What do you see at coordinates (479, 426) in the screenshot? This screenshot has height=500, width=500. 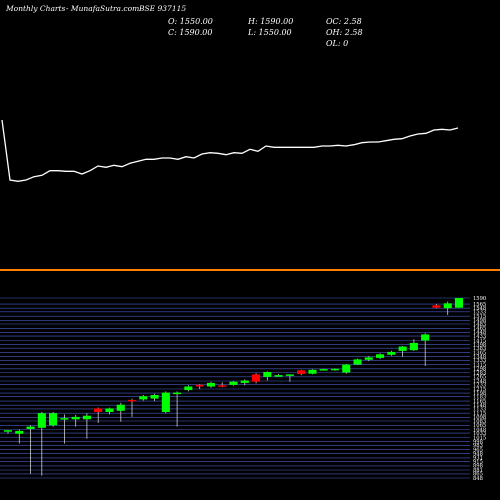 I see `y-tick-label: 1065` at bounding box center [479, 426].